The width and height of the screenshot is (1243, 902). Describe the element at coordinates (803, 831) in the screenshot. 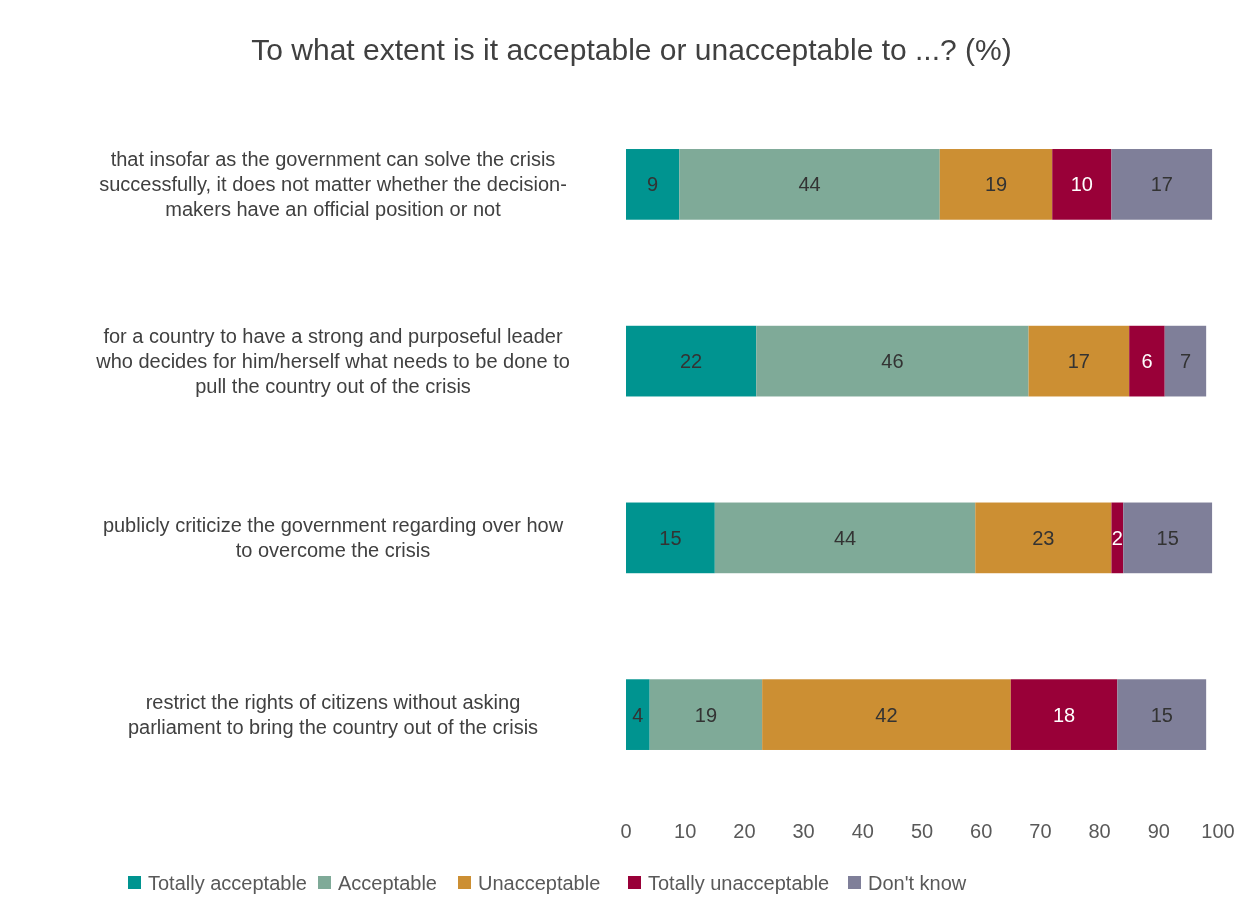

I see `x-tick-label: 30` at that location.